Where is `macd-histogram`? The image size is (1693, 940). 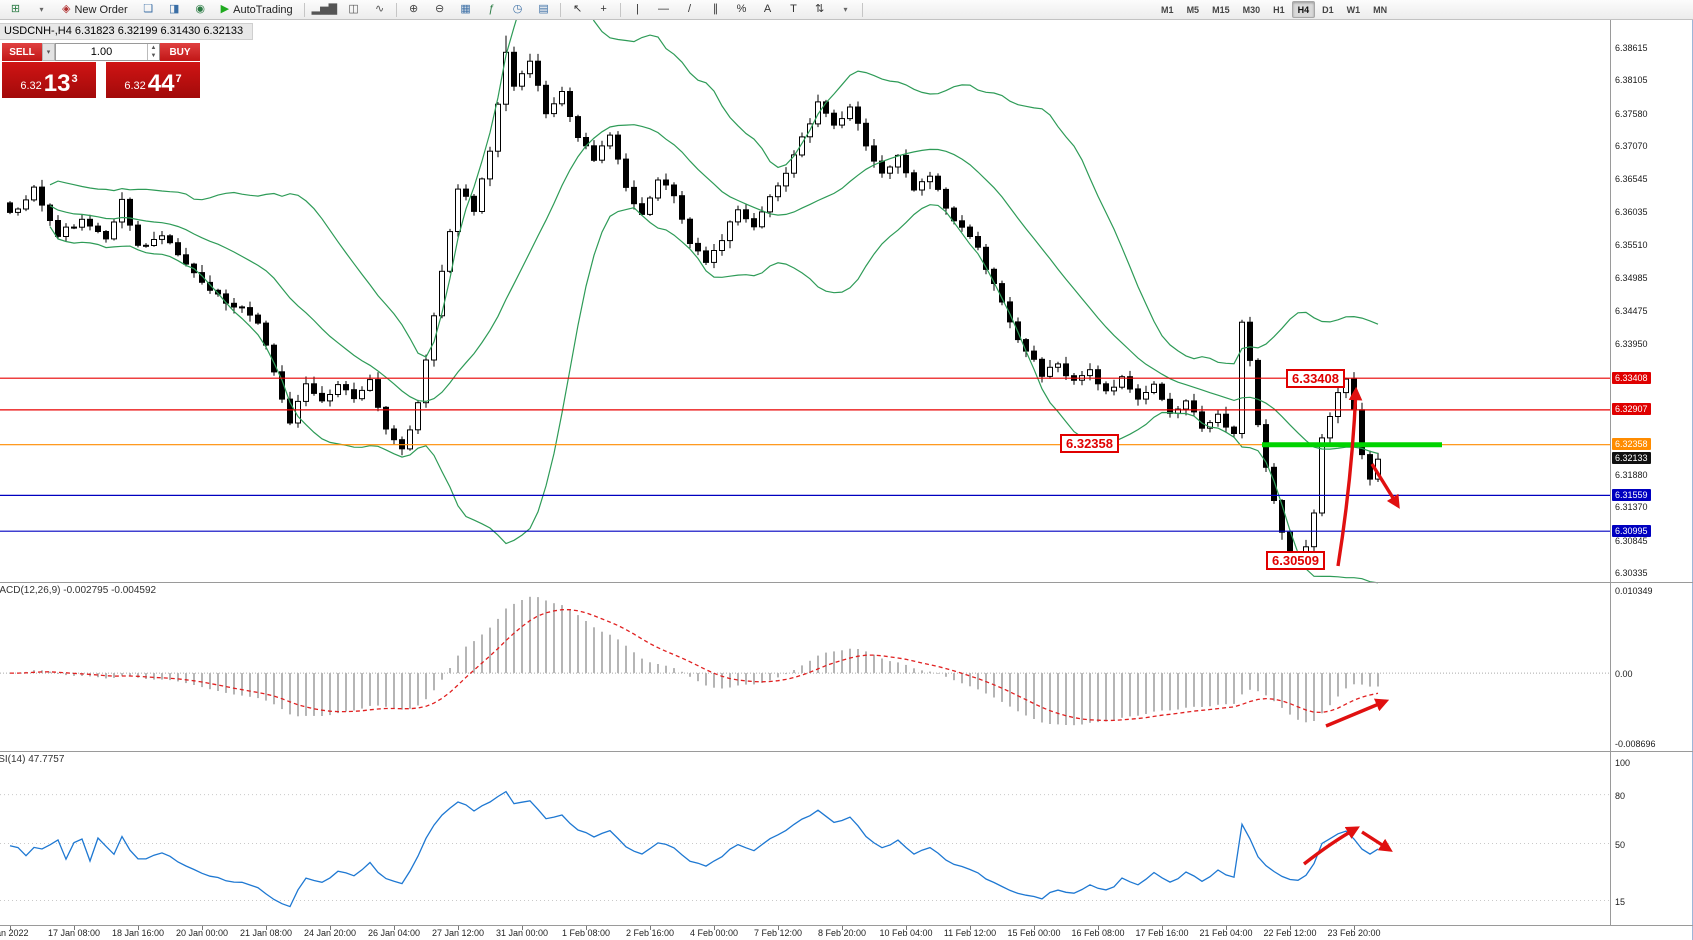 macd-histogram is located at coordinates (698, 661).